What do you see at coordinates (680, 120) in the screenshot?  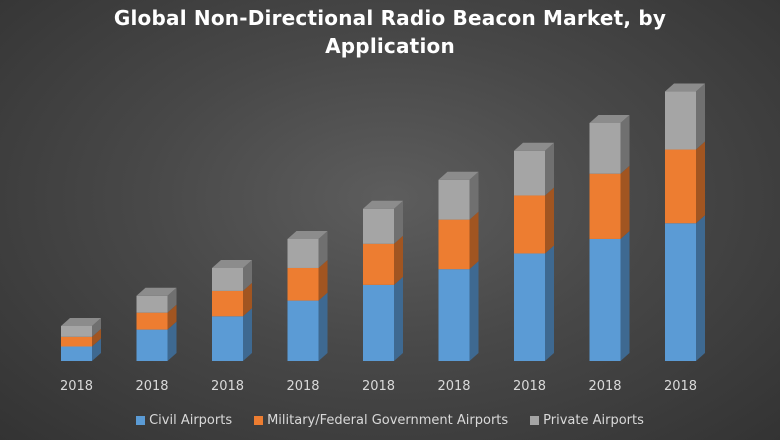 I see `bar-private-airports-9-front` at bounding box center [680, 120].